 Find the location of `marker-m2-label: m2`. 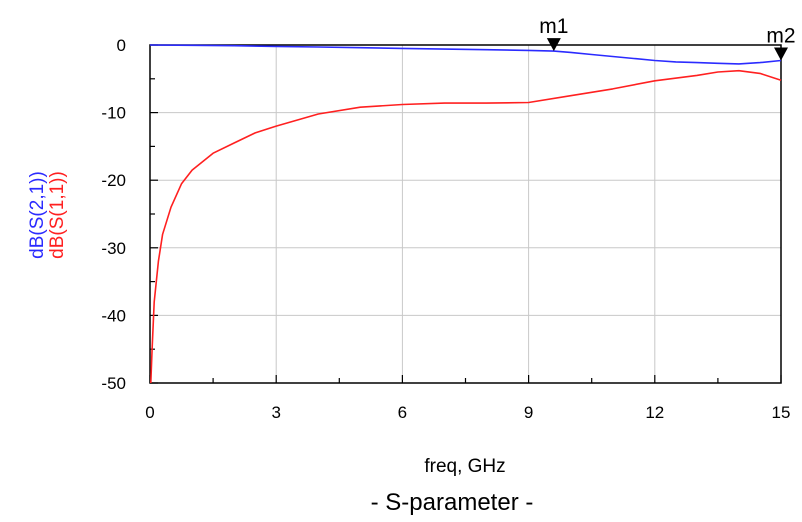

marker-m2-label: m2 is located at coordinates (780, 36).